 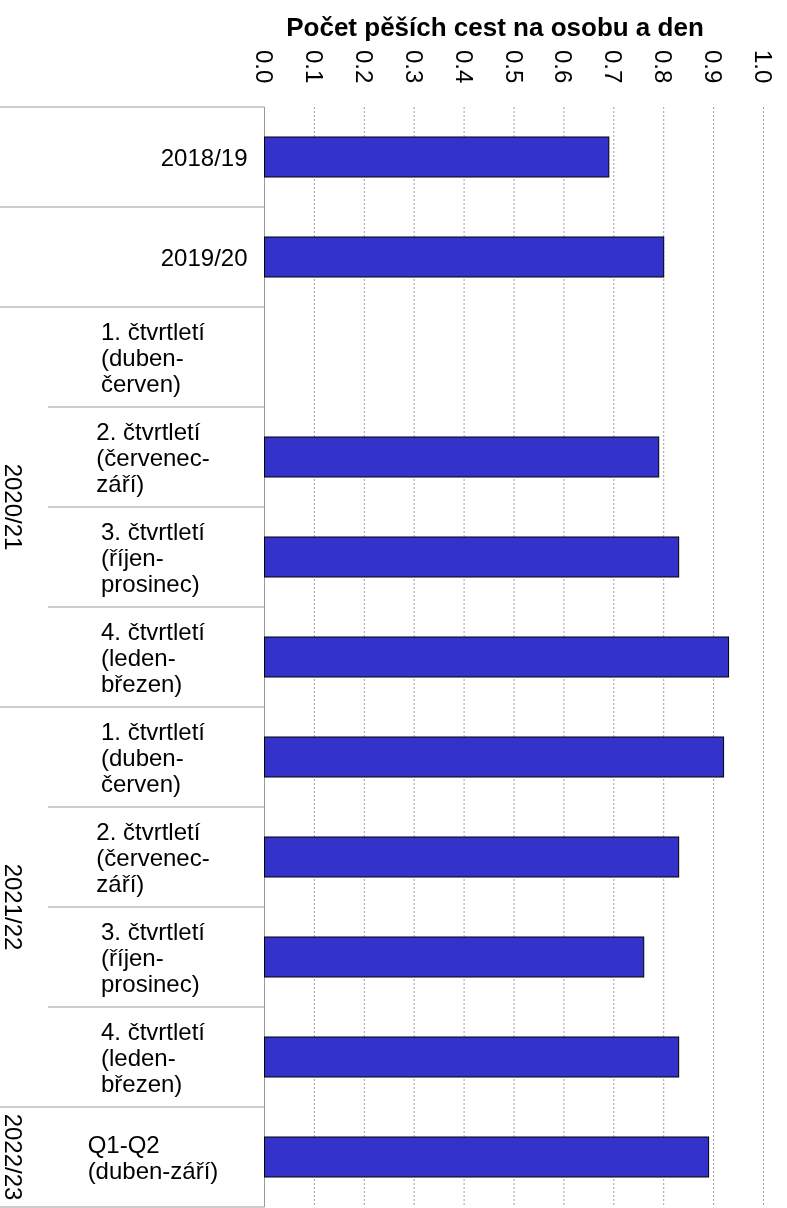 I want to click on text: 2020/21, so click(x=13, y=507).